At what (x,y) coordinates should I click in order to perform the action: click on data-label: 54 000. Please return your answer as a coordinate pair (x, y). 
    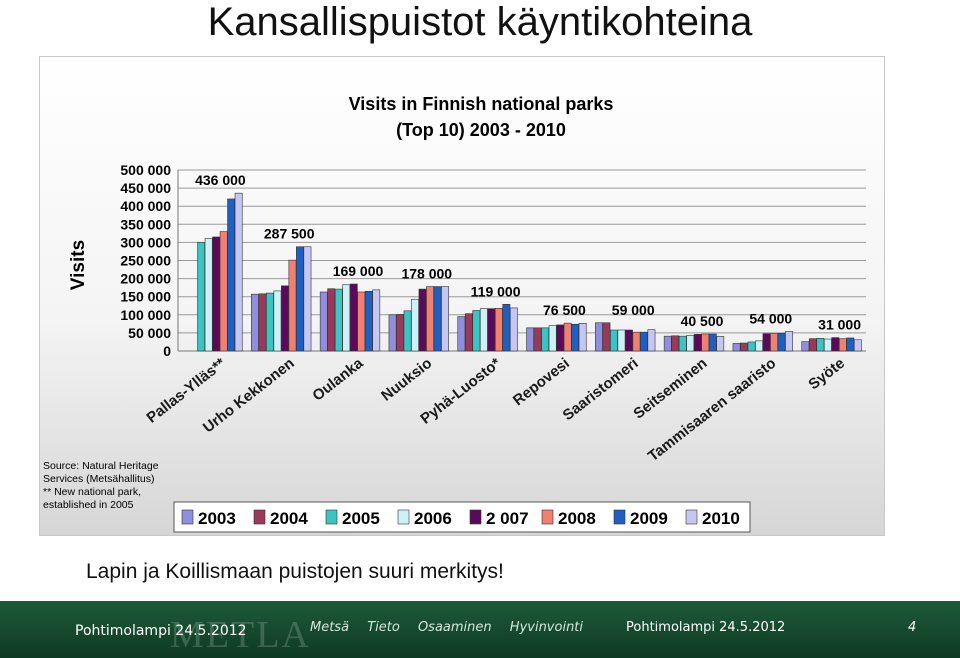
    Looking at the image, I should click on (770, 318).